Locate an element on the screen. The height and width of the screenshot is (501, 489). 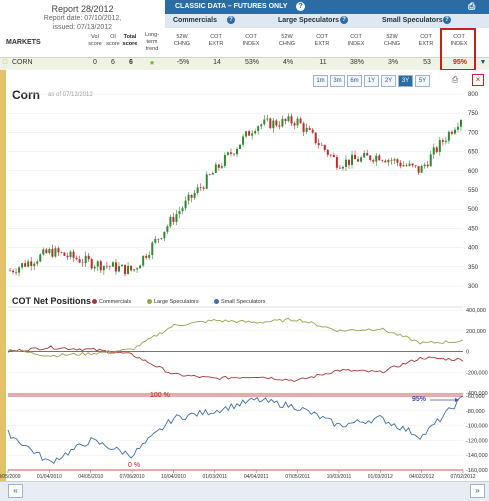
report-title: Report 28/2012 is located at coordinates (82, 9).